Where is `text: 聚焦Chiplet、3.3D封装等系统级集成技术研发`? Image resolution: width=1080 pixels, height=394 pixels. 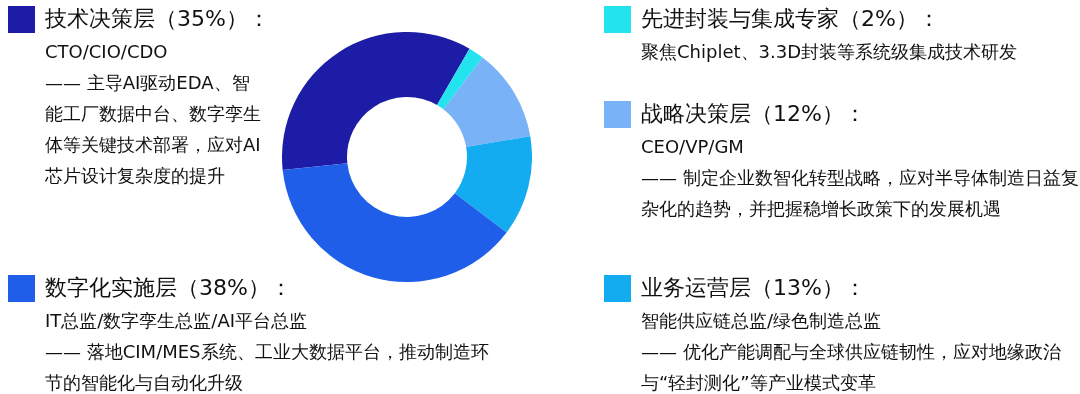
text: 聚焦Chiplet、3.3D封装等系统级集成技术研发 is located at coordinates (830, 52).